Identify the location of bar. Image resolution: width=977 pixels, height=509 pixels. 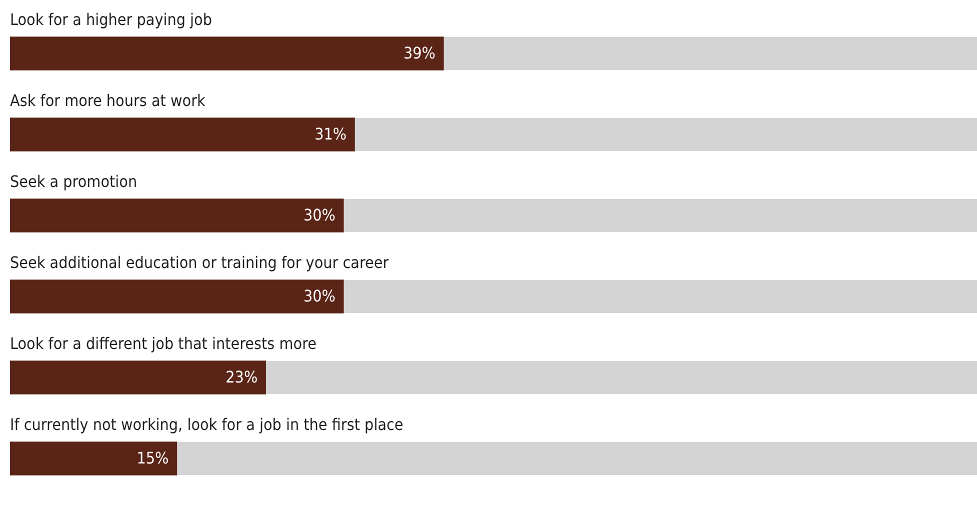
(94, 459).